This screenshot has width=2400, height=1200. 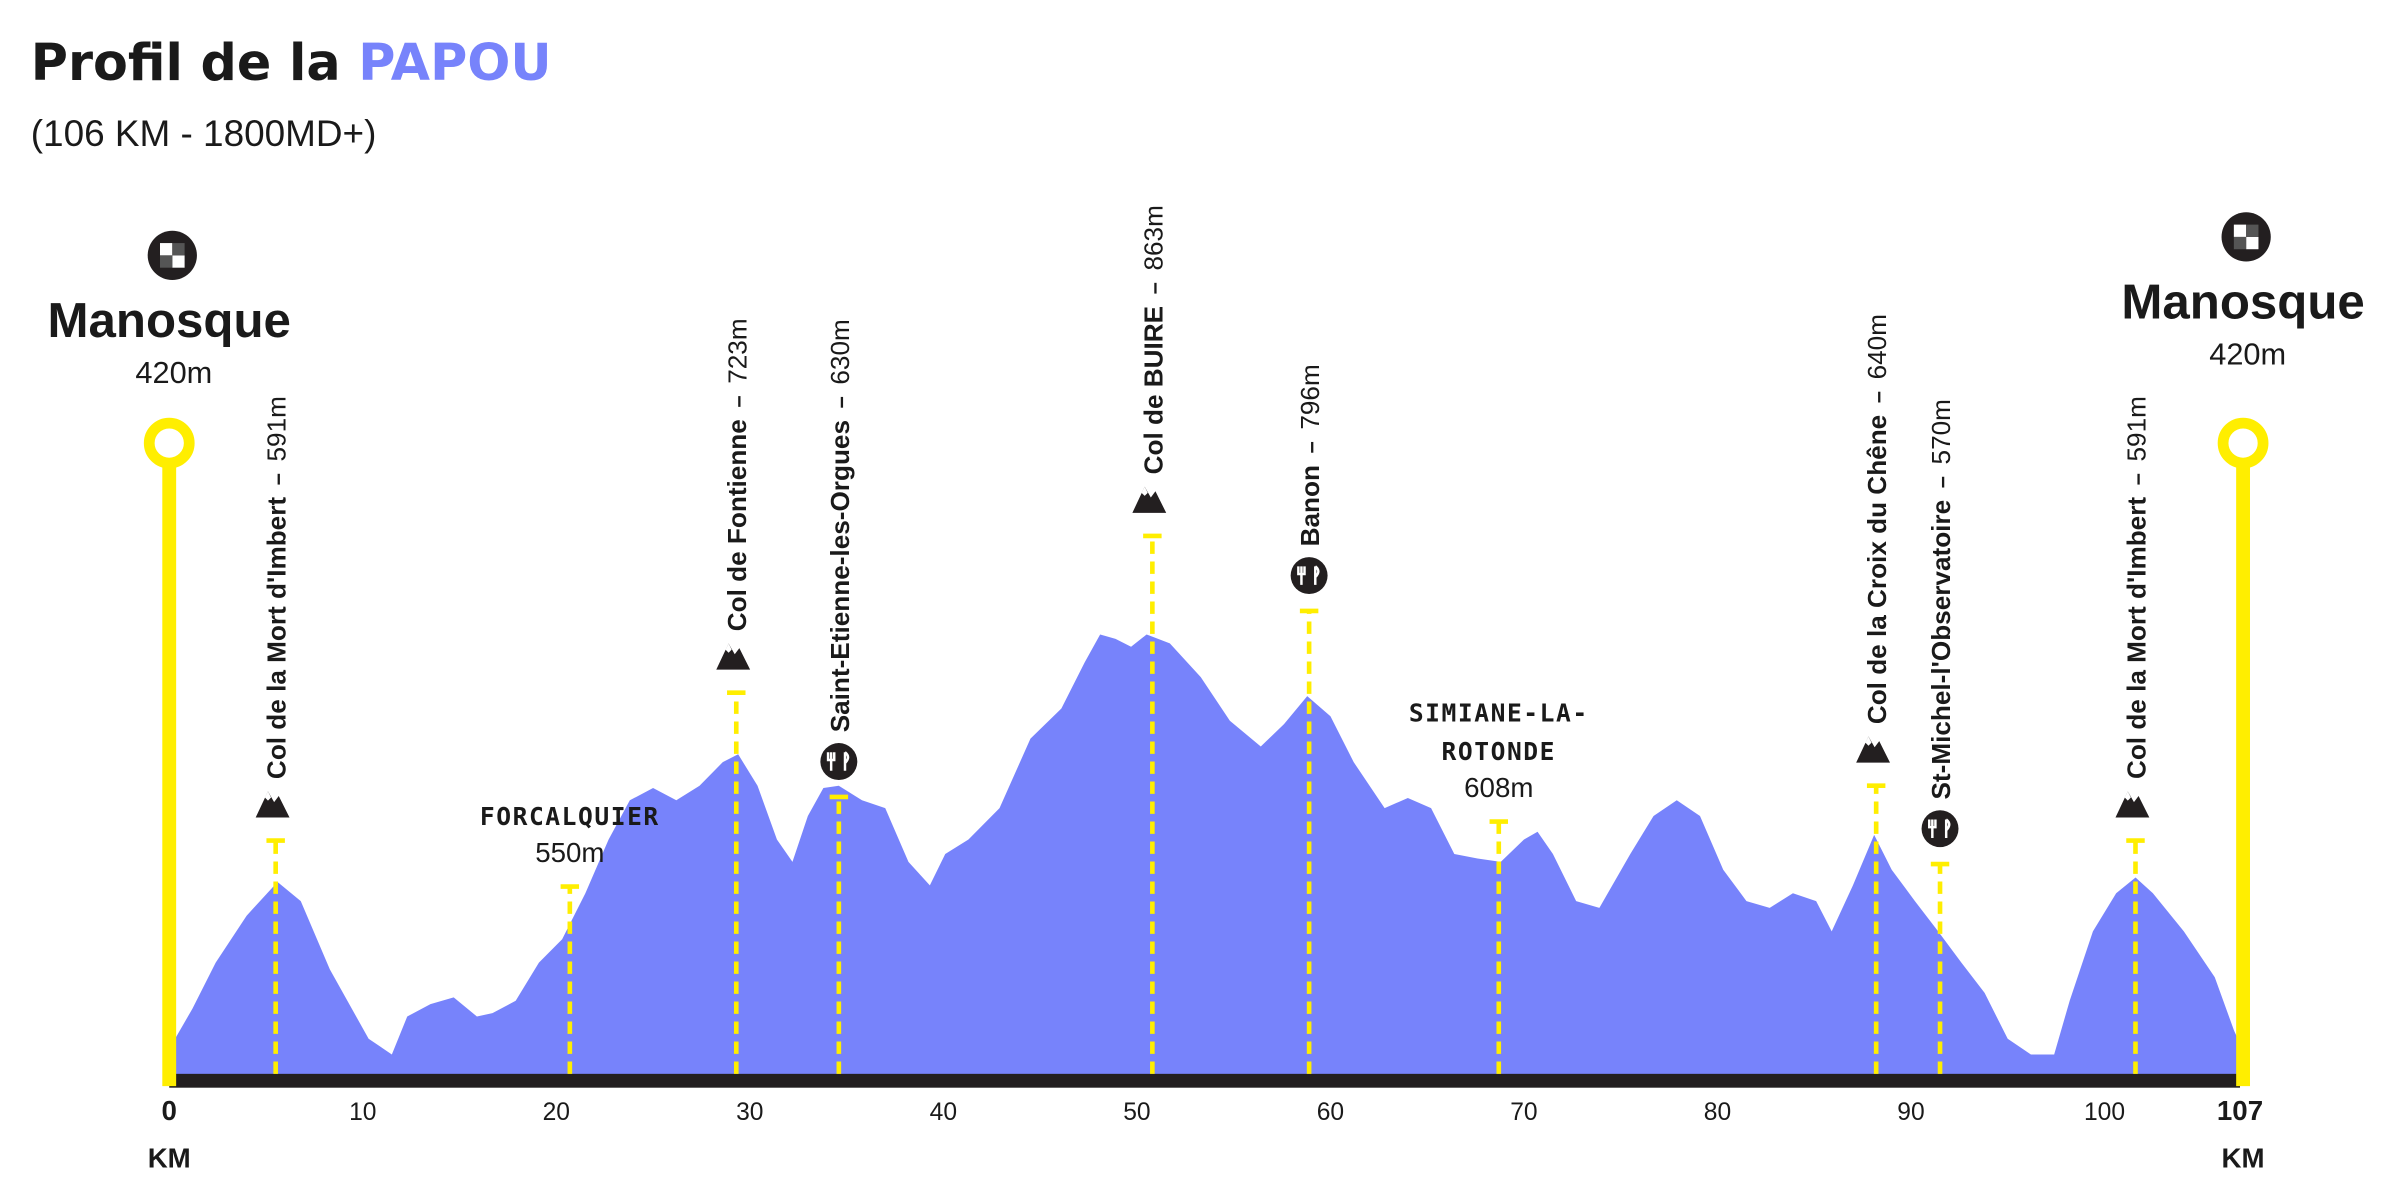 I want to click on waypoint-elevation: 608m, so click(x=1498, y=787).